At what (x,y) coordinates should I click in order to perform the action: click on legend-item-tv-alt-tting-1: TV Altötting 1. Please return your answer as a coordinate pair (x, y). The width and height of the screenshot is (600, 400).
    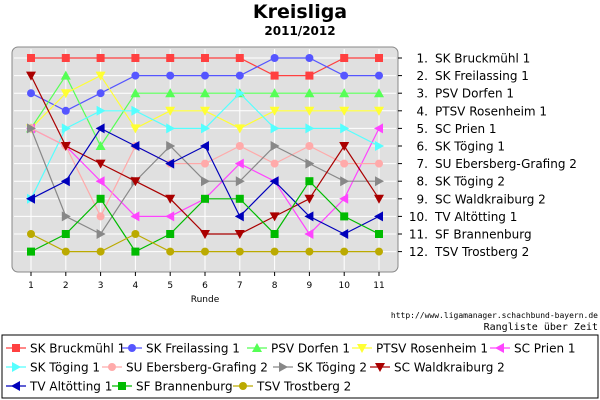
    Looking at the image, I should click on (59, 387).